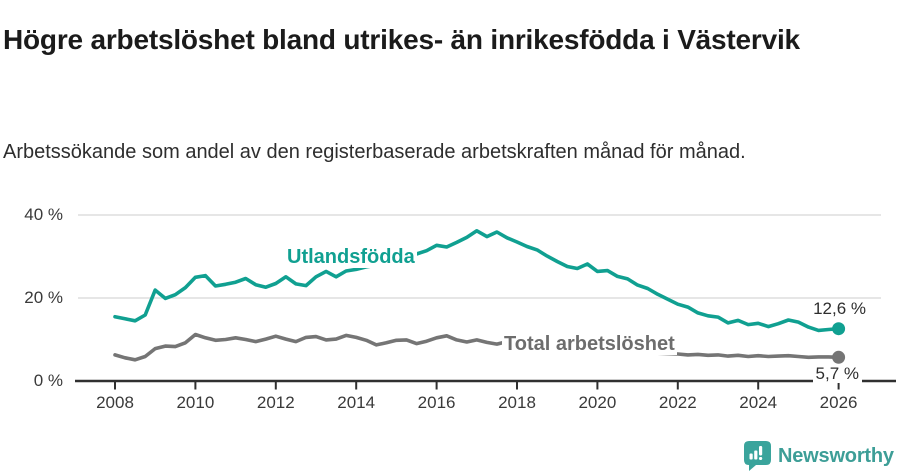 This screenshot has width=900, height=474. I want to click on x-axis-label: 2008, so click(115, 402).